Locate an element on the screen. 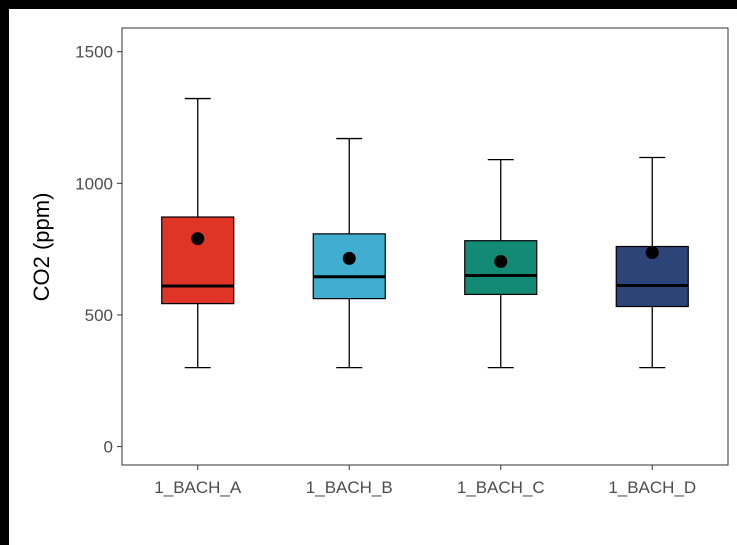  x-tick-label: 1_BACH_D is located at coordinates (652, 487).